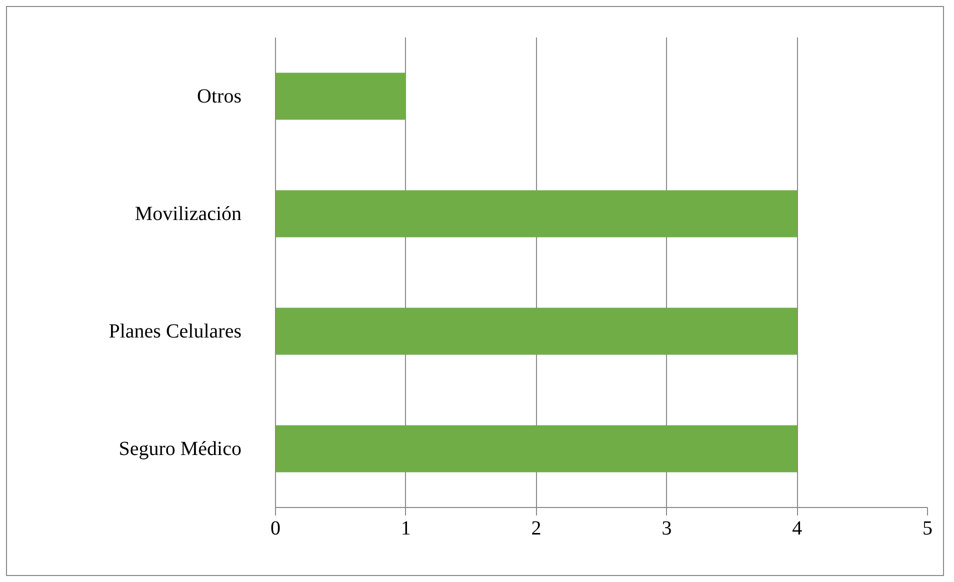 The image size is (954, 582). What do you see at coordinates (275, 529) in the screenshot?
I see `x-tick-label: 0` at bounding box center [275, 529].